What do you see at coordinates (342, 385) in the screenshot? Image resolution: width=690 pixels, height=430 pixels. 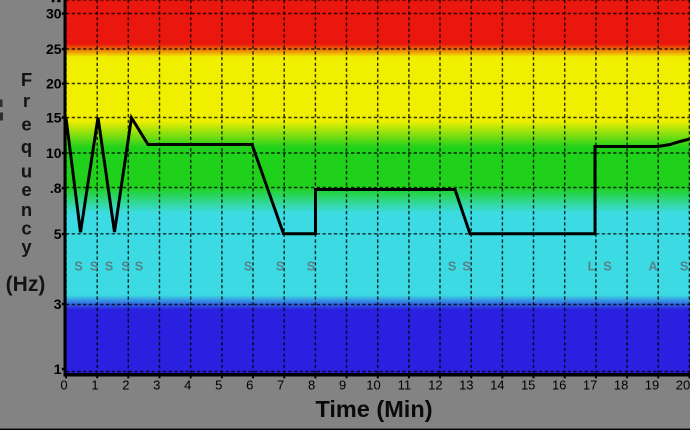 I see `svg-text: 9` at bounding box center [342, 385].